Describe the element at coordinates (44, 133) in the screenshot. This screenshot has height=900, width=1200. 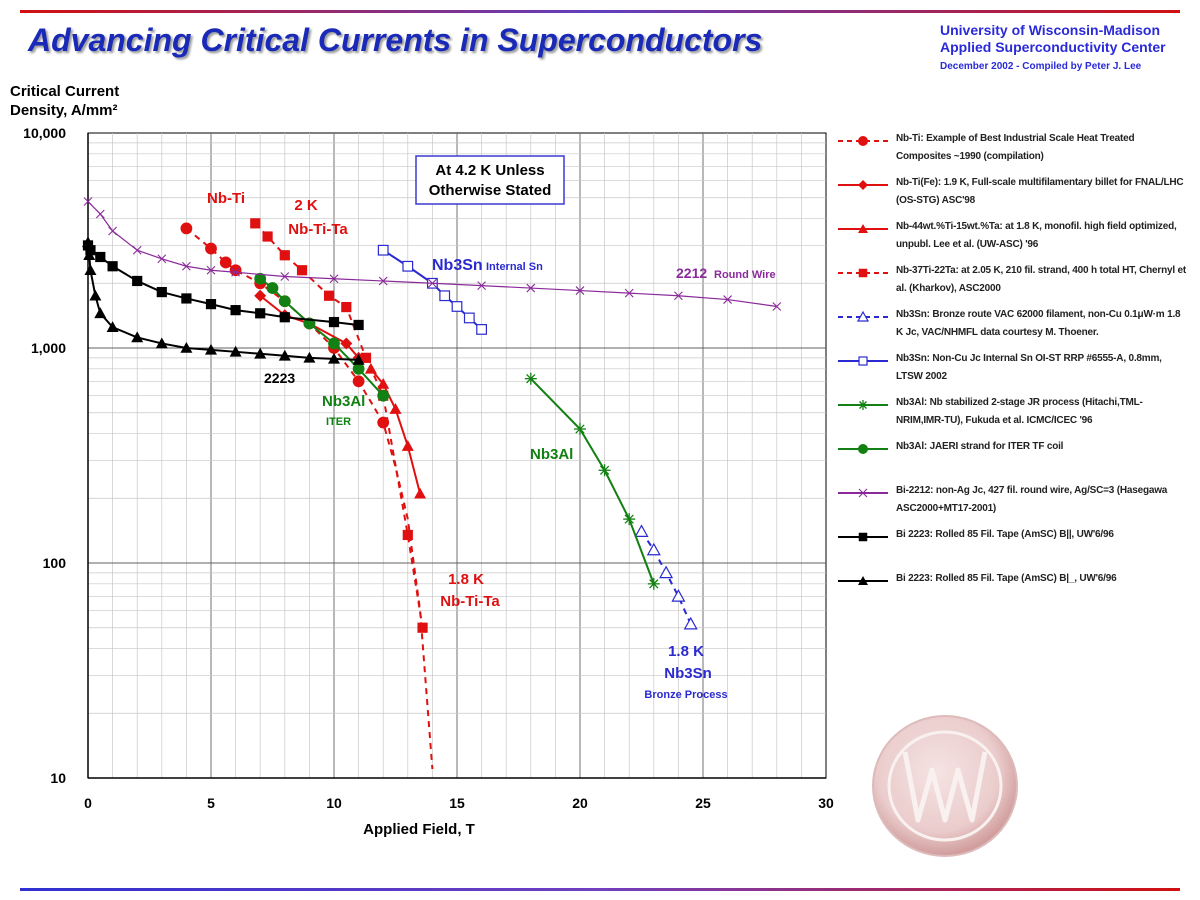
I see `y-tick-label: 10,000` at that location.